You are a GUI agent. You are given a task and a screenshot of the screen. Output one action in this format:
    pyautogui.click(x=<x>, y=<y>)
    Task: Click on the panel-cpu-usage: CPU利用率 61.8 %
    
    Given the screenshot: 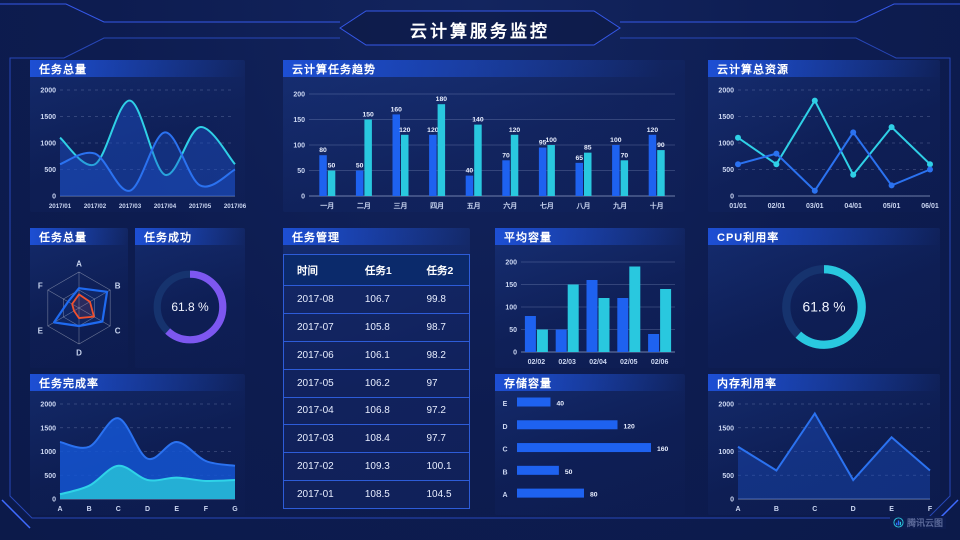 What is the action you would take?
    pyautogui.click(x=824, y=298)
    